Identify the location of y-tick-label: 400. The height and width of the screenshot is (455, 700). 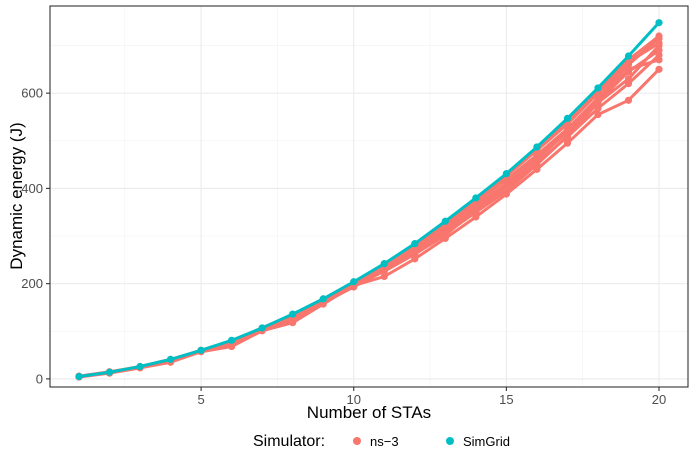
(32, 188).